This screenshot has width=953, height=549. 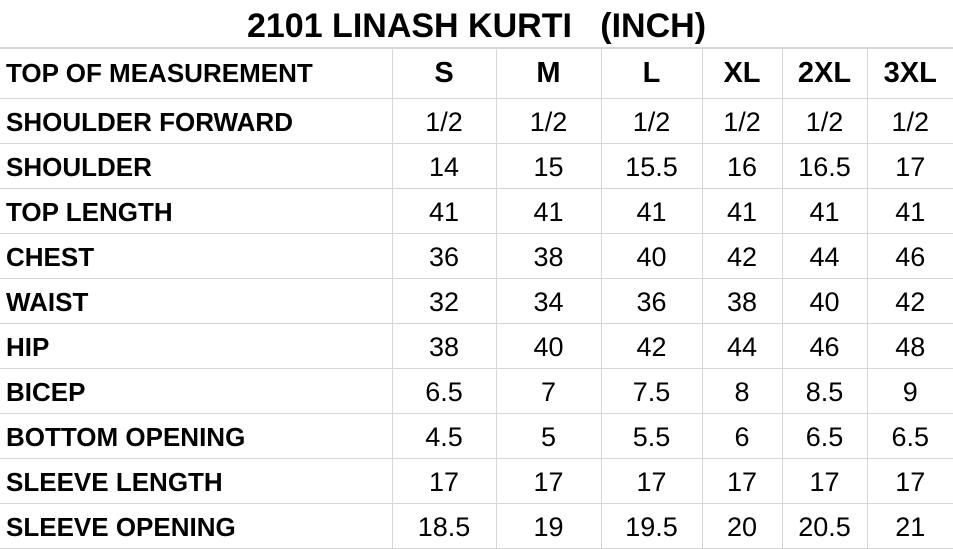 What do you see at coordinates (196, 121) in the screenshot?
I see `row-label: SHOULDER FORWARD` at bounding box center [196, 121].